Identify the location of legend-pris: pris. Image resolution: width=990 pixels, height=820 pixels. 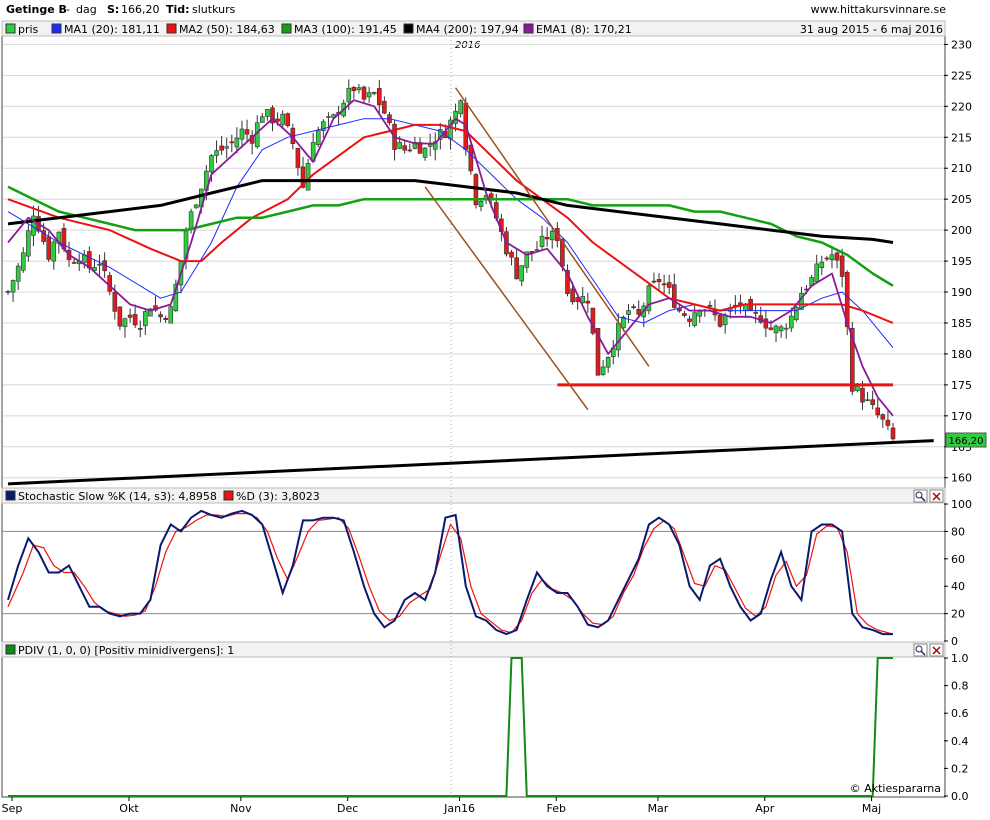
(28, 29).